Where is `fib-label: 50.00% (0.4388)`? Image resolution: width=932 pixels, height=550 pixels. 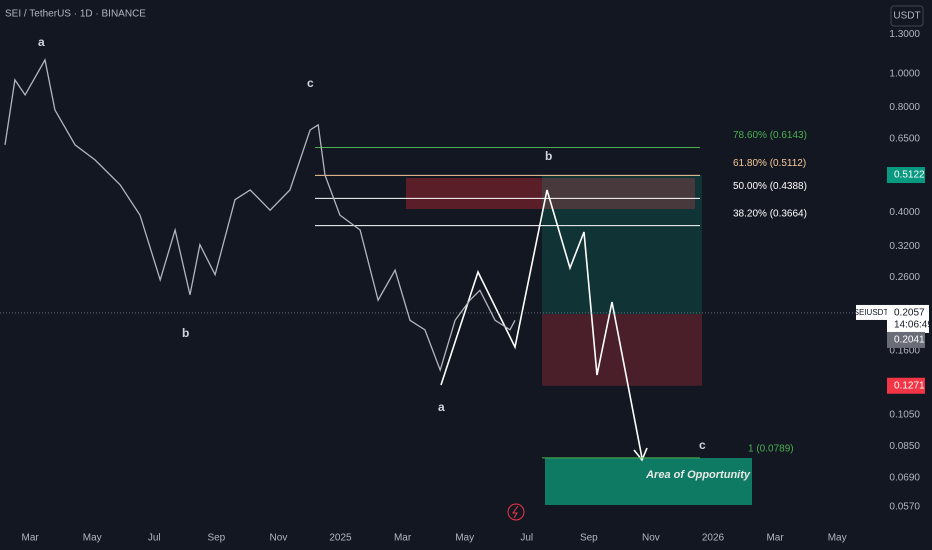 fib-label: 50.00% (0.4388) is located at coordinates (770, 186).